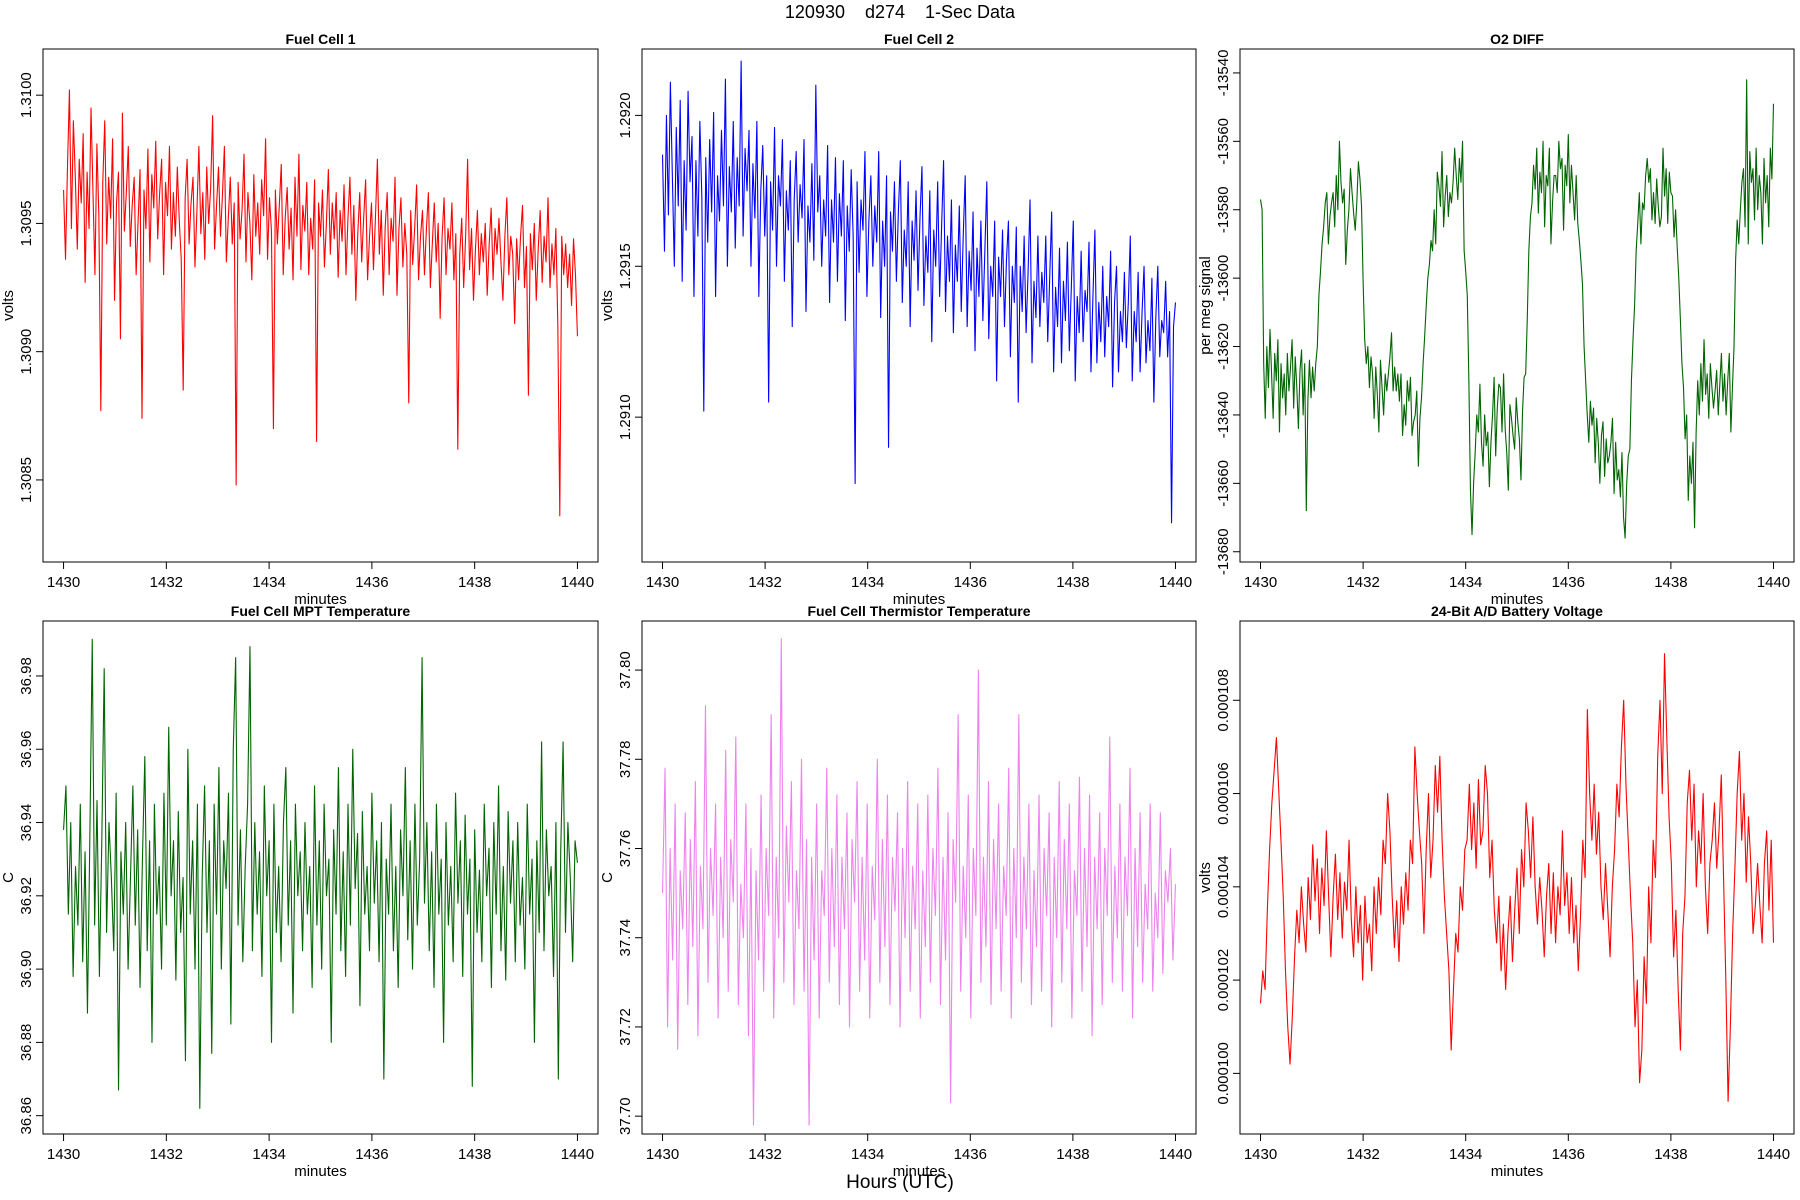 The width and height of the screenshot is (1800, 1200). What do you see at coordinates (26, 352) in the screenshot?
I see `y-tick-label: 1.3090` at bounding box center [26, 352].